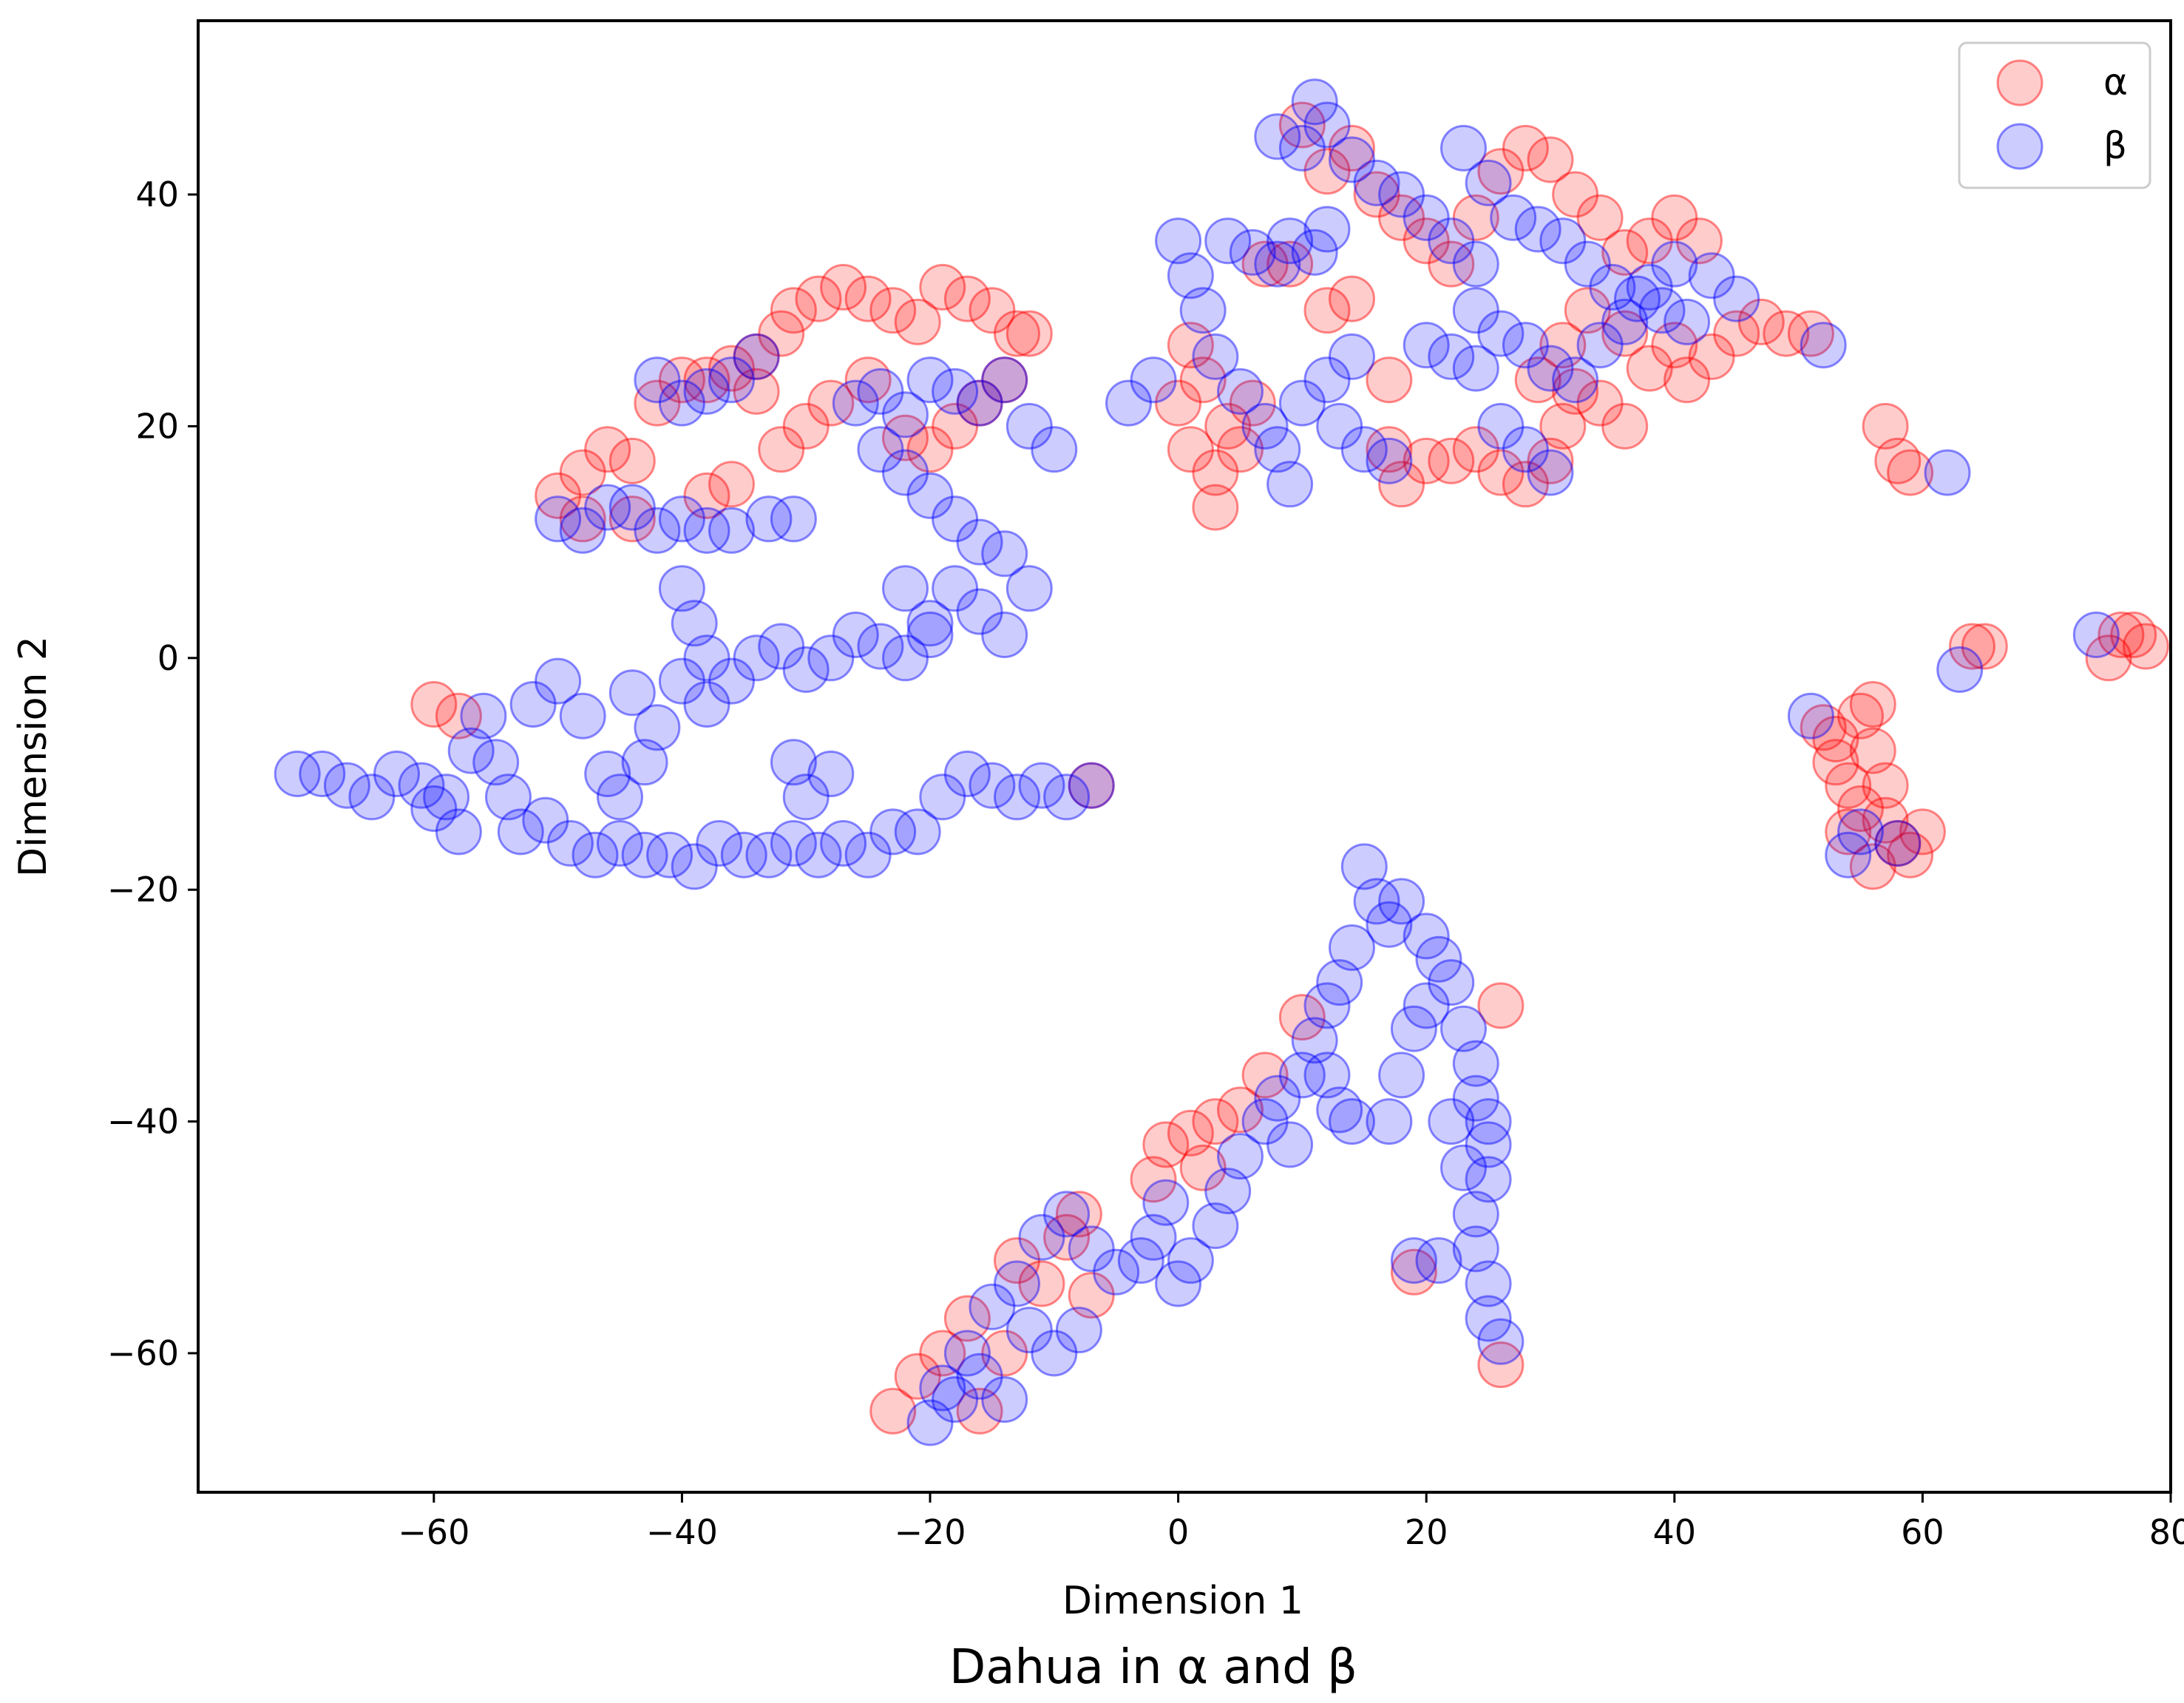 Image resolution: width=2184 pixels, height=1703 pixels. What do you see at coordinates (157, 426) in the screenshot?
I see `y-tick-label: 20` at bounding box center [157, 426].